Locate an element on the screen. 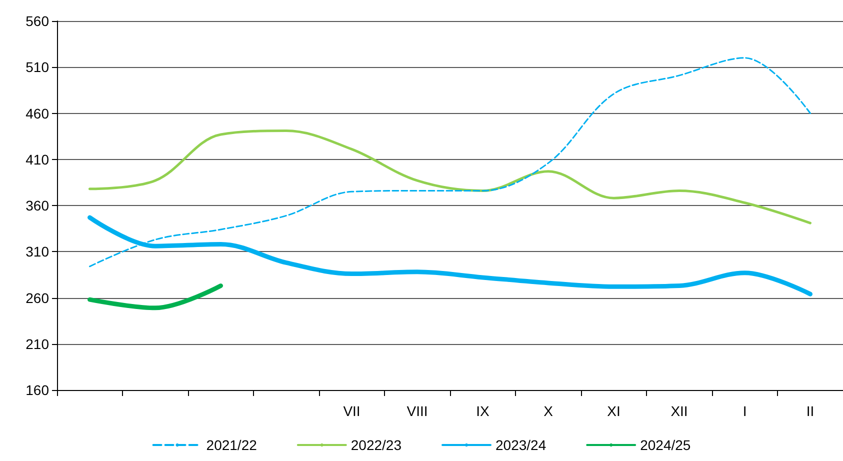  y-tick-label: 510 is located at coordinates (38, 67).